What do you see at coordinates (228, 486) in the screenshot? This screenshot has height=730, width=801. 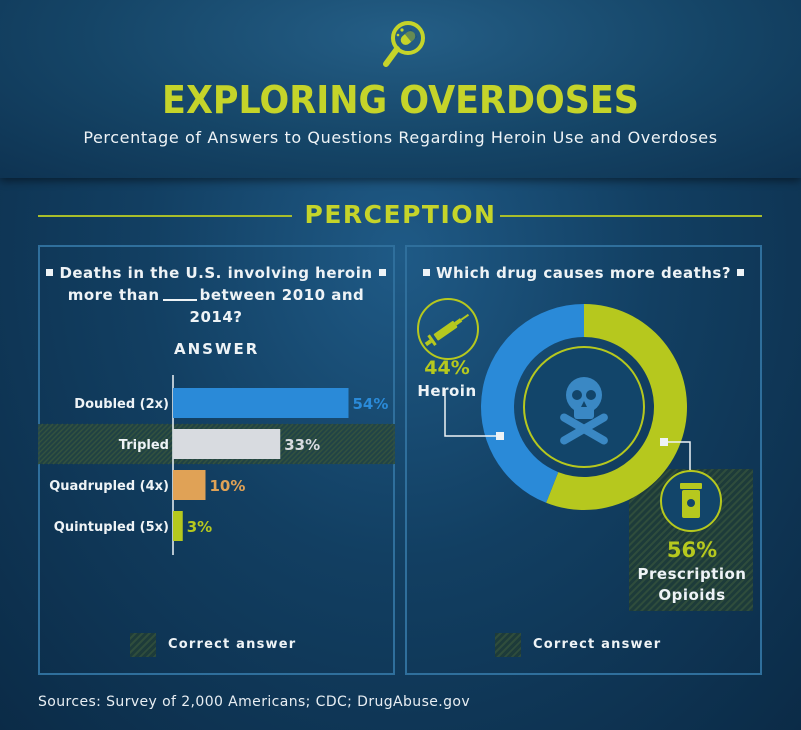 I see `value-label: 10%` at bounding box center [228, 486].